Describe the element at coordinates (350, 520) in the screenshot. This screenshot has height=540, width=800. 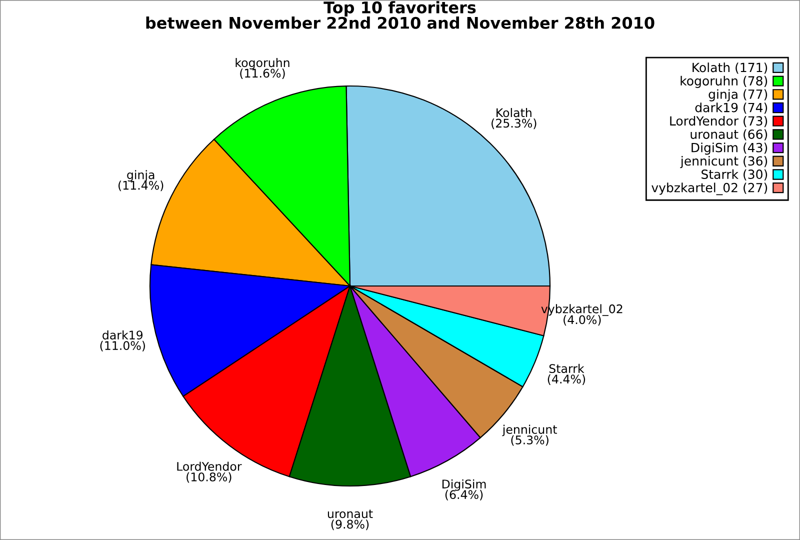
I see `data-label: uronaut (9.8%)` at that location.